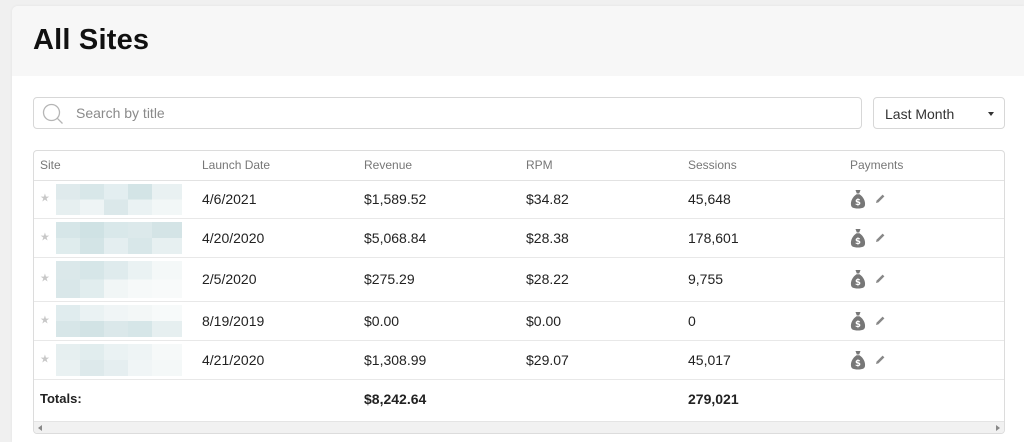  What do you see at coordinates (924, 166) in the screenshot?
I see `column-header-payments: Payments` at bounding box center [924, 166].